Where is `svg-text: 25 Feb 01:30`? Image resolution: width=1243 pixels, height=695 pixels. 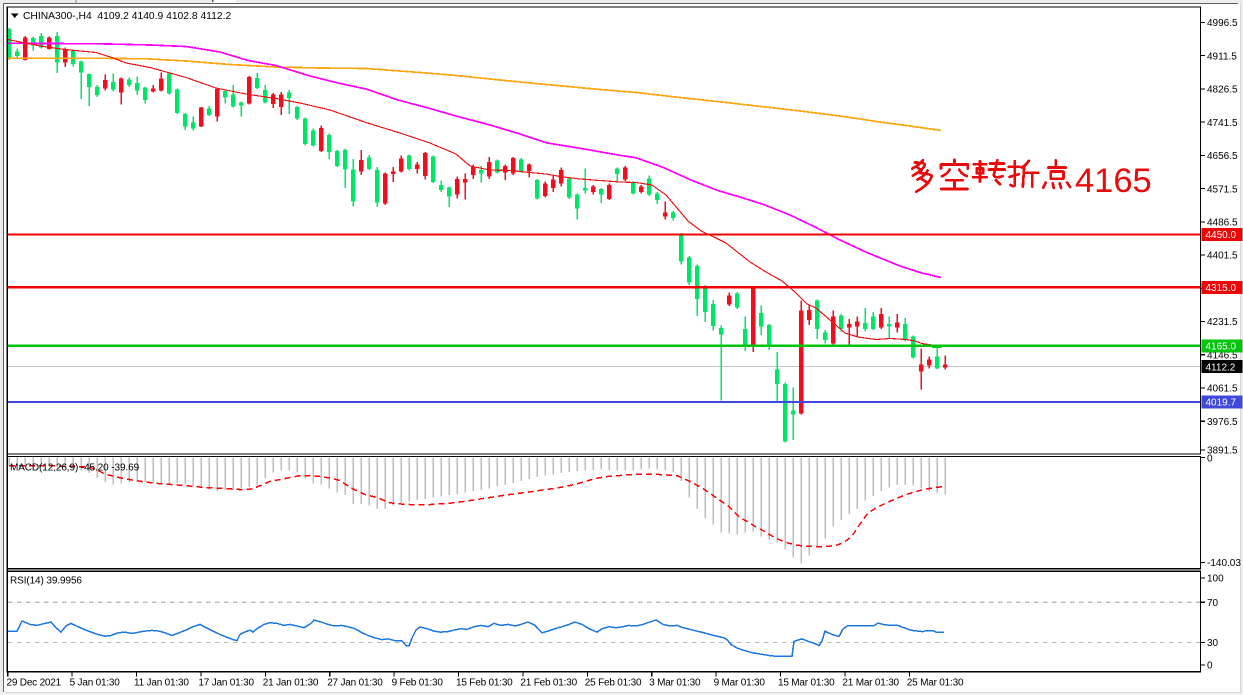 svg-text: 25 Feb 01:30 is located at coordinates (613, 683).